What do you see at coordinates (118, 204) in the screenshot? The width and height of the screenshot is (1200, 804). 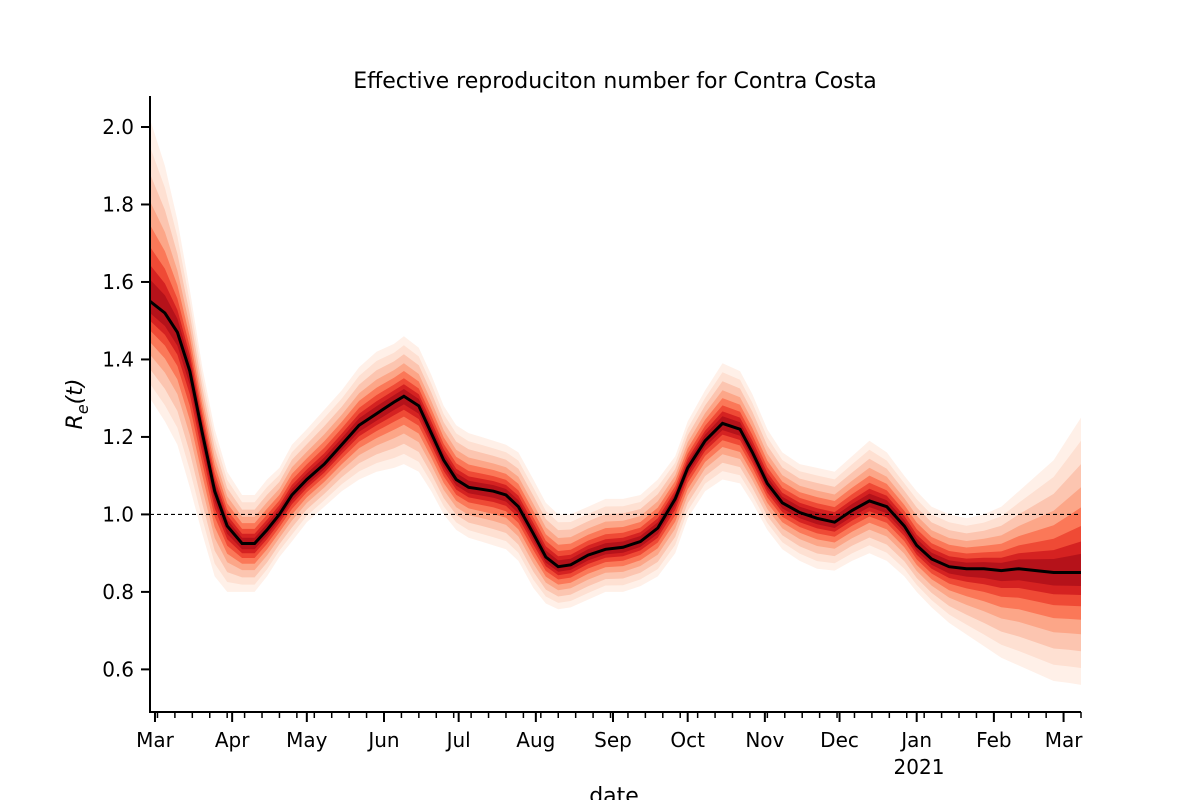 I see `y-tick-label: 1.8` at bounding box center [118, 204].